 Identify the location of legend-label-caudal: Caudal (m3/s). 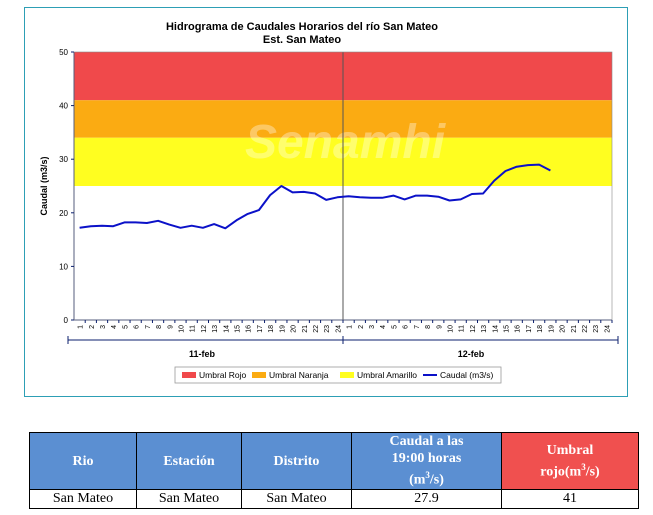
(467, 375).